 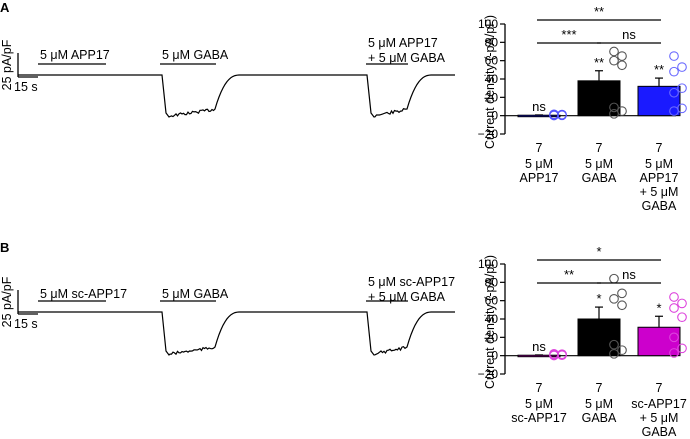 What do you see at coordinates (4, 247) in the screenshot?
I see `panel-letter: B` at bounding box center [4, 247].